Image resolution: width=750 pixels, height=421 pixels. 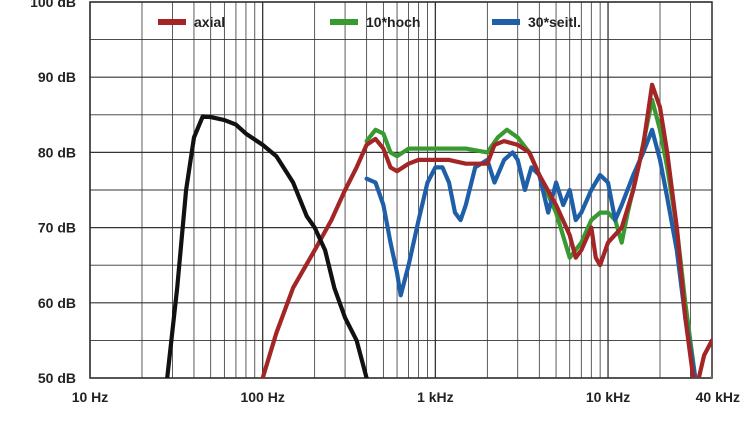 What do you see at coordinates (608, 397) in the screenshot?
I see `x-tick-label: 10 kHz` at bounding box center [608, 397].